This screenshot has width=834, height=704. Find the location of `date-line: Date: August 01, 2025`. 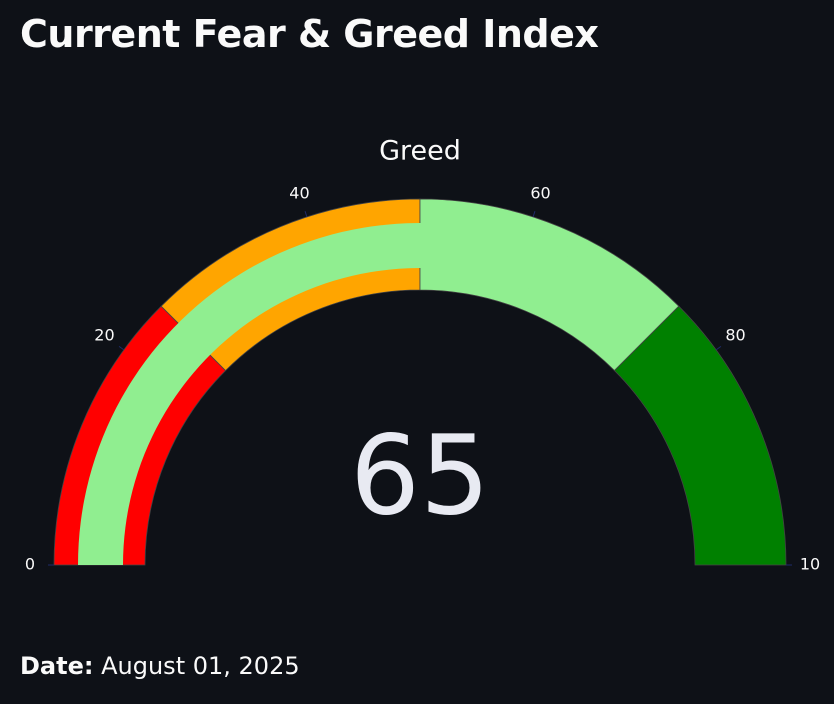

date-line: Date: August 01, 2025 is located at coordinates (160, 666).